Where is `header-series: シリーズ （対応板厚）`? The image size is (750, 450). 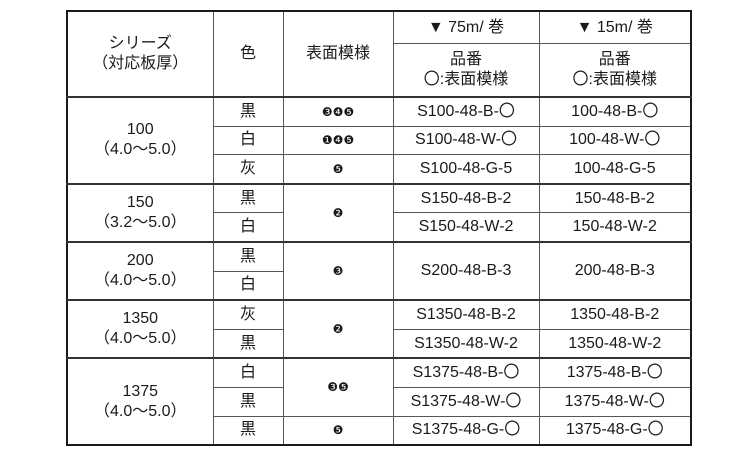
header-series: シリーズ （対応板厚） is located at coordinates (140, 54).